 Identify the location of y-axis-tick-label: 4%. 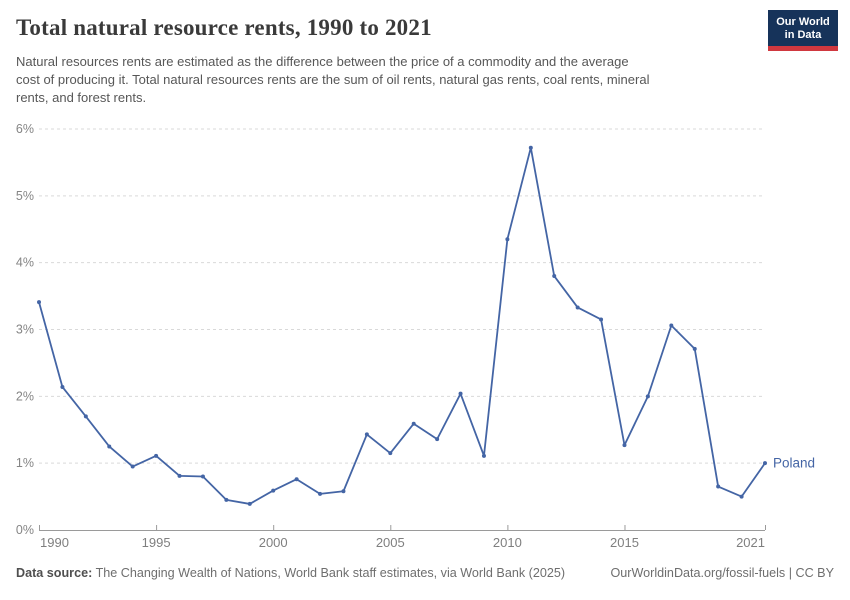
(25, 263).